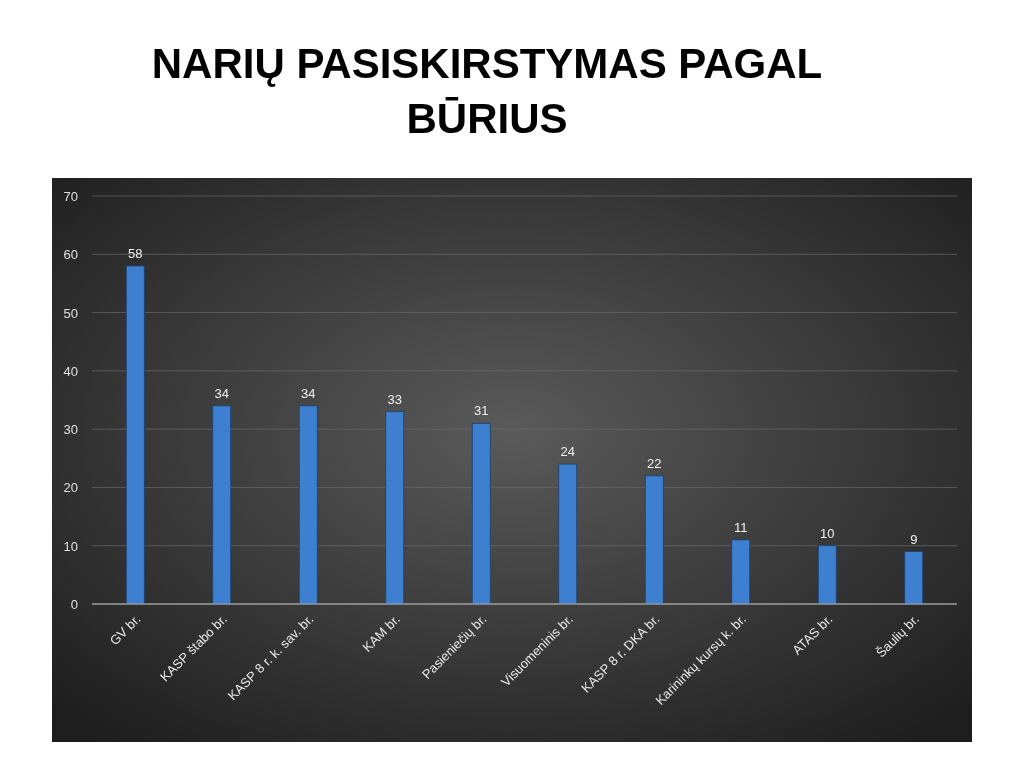 Image resolution: width=1024 pixels, height=768 pixels. What do you see at coordinates (654, 463) in the screenshot?
I see `data-label: 22` at bounding box center [654, 463].